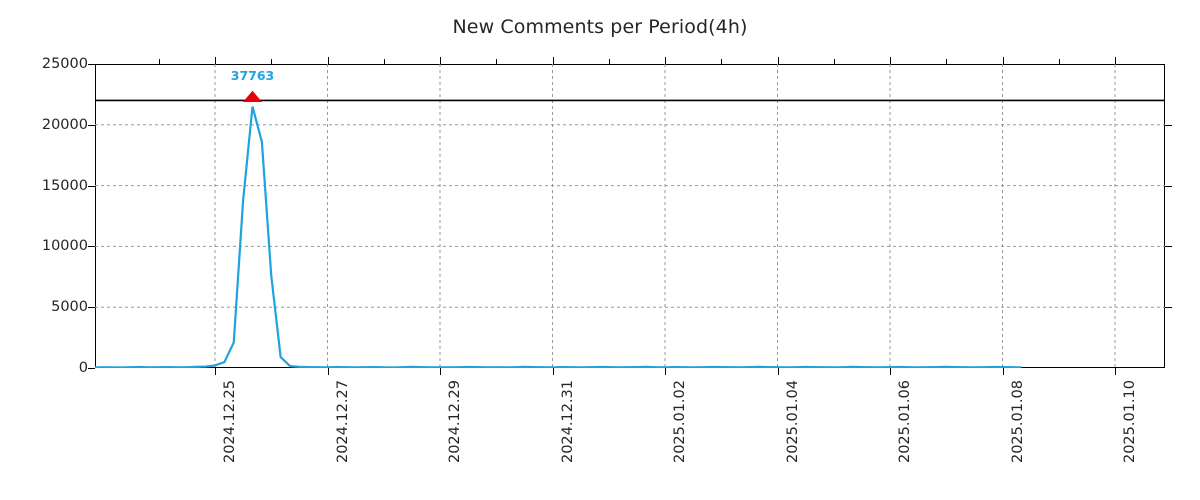 This screenshot has height=500, width=1200. I want to click on xminor-mark-top-a, so click(159, 61).